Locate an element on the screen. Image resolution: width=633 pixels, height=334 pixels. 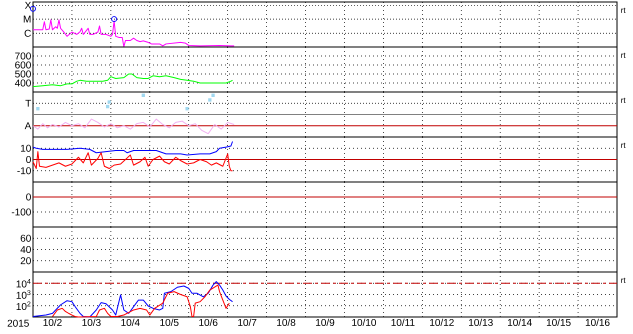
y-tick-label: 500 is located at coordinates (23, 74).